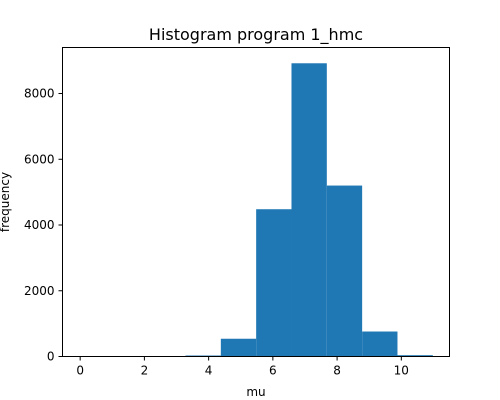 This screenshot has width=500, height=400. What do you see at coordinates (242, 367) in the screenshot?
I see `x-axis-ticks: 0 2 4 6 8 10` at bounding box center [242, 367].